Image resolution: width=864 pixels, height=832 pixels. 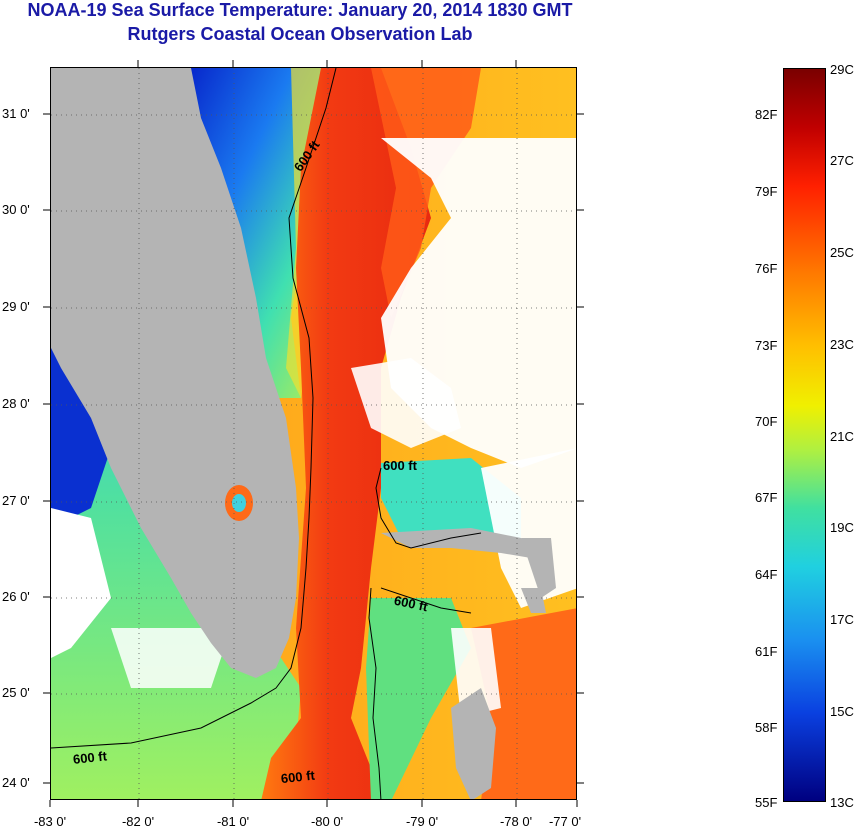 I want to click on temperature-colorbar, so click(x=804, y=435).